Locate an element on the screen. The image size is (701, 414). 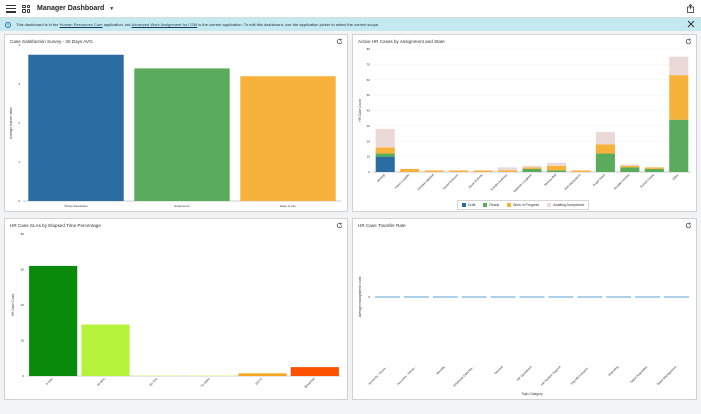
close-icon is located at coordinates (691, 24).